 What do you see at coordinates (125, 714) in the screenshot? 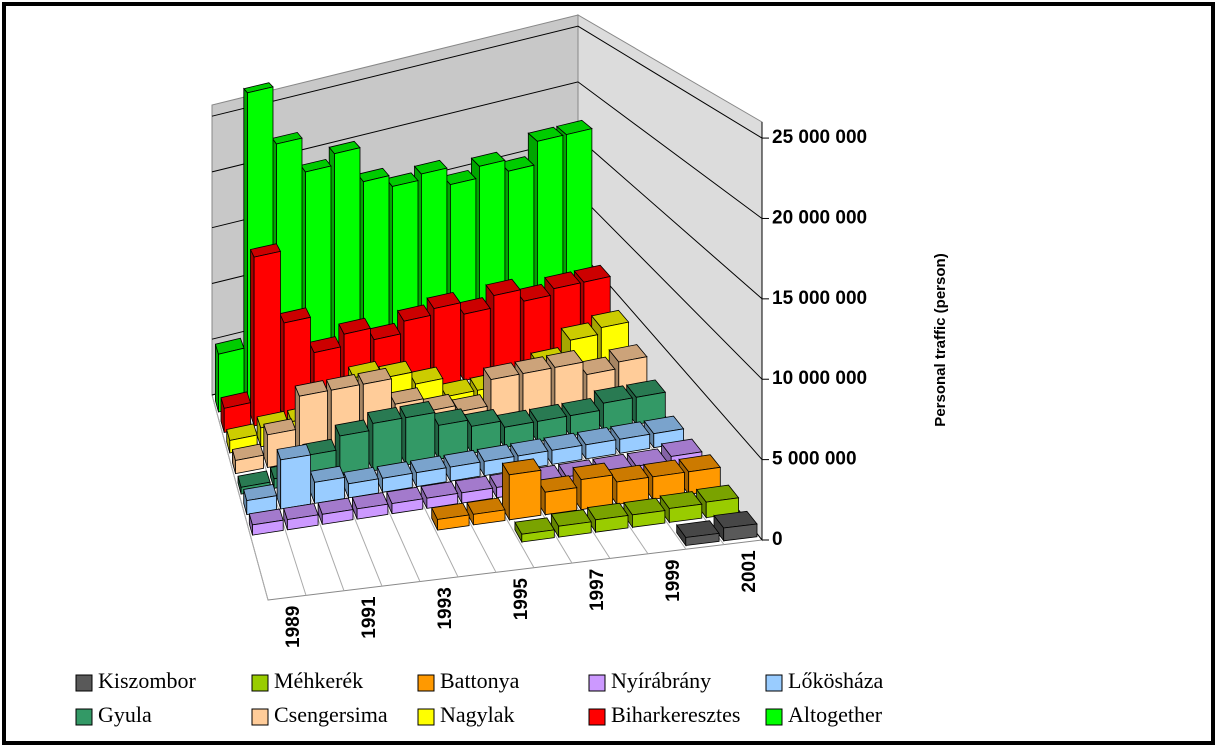
I see `legend-label: Gyula` at bounding box center [125, 714].